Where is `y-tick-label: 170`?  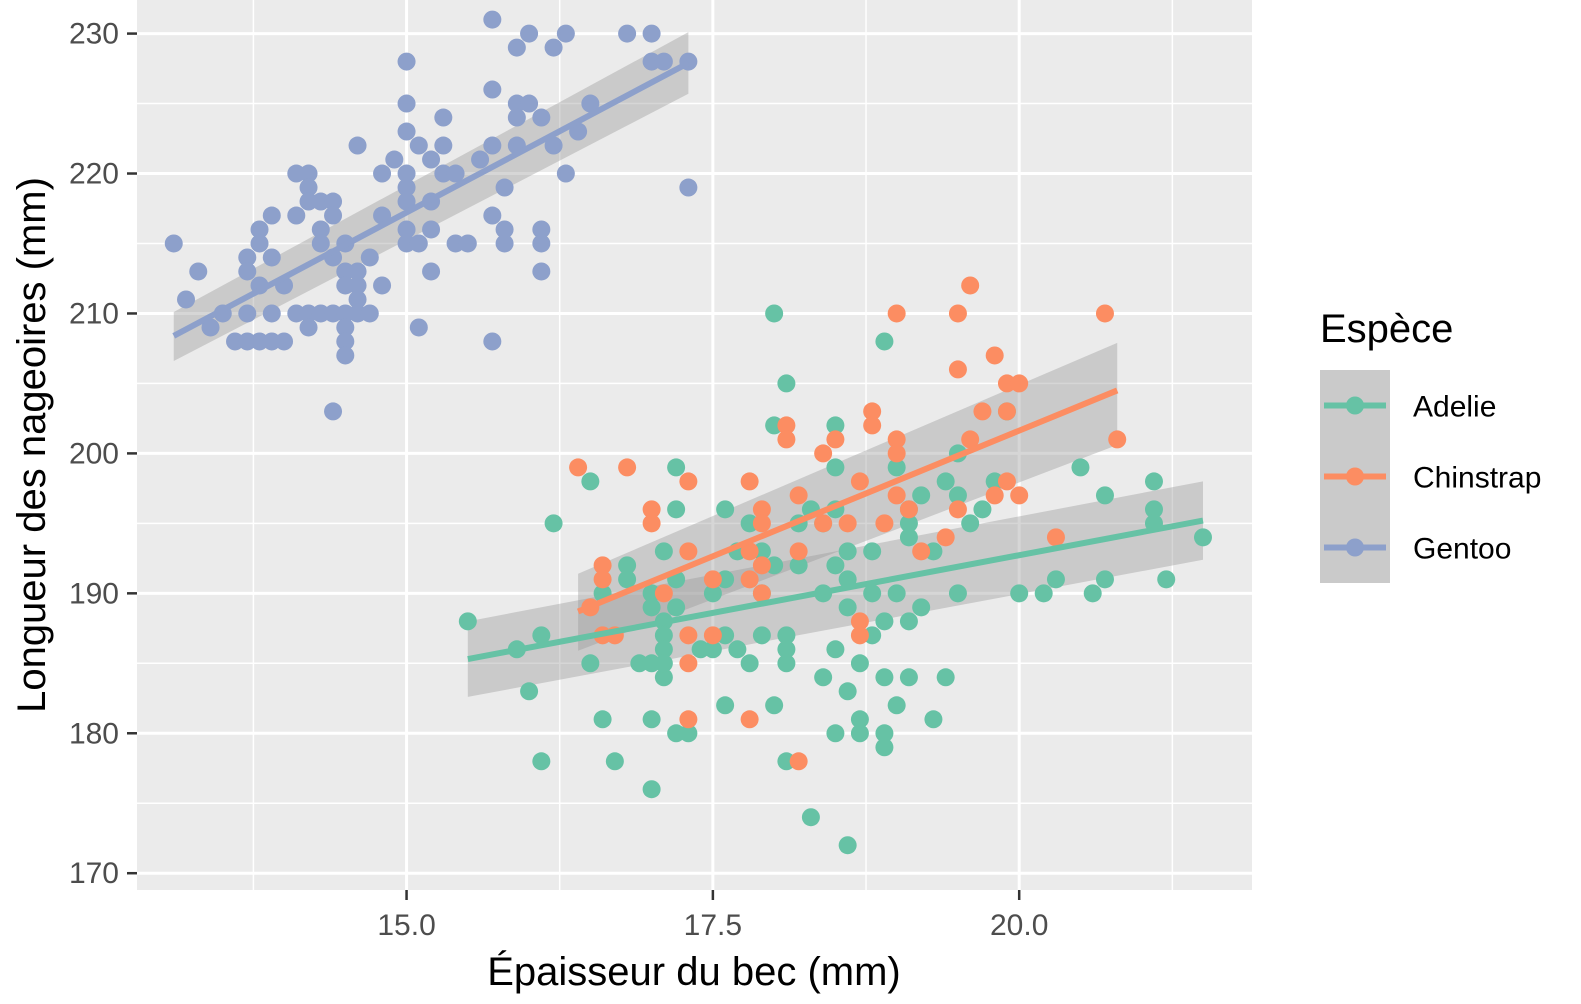
y-tick-label: 170 is located at coordinates (94, 873).